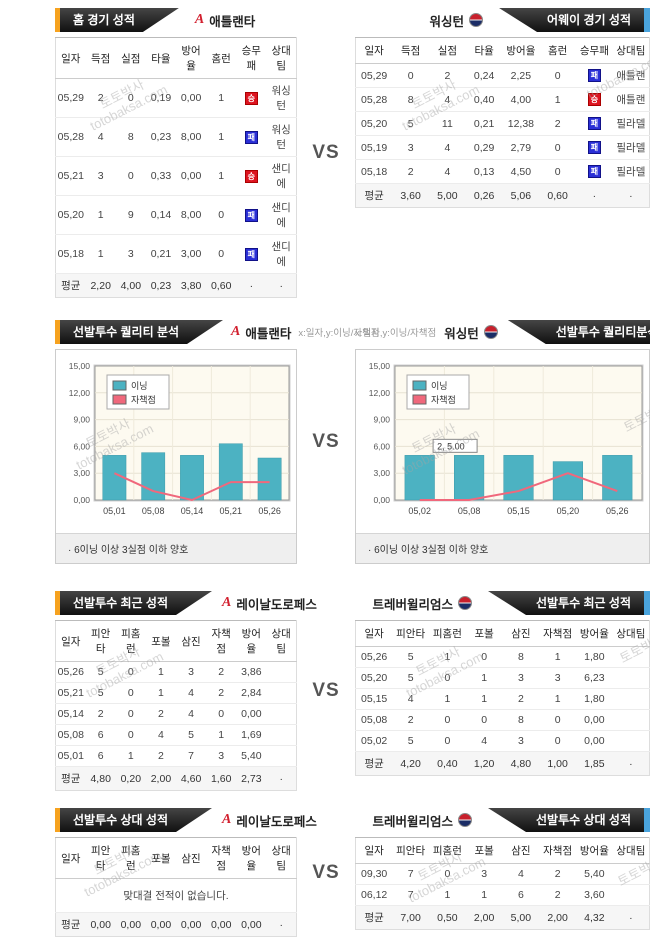  I want to click on team-name: 애틀랜타, so click(268, 333).